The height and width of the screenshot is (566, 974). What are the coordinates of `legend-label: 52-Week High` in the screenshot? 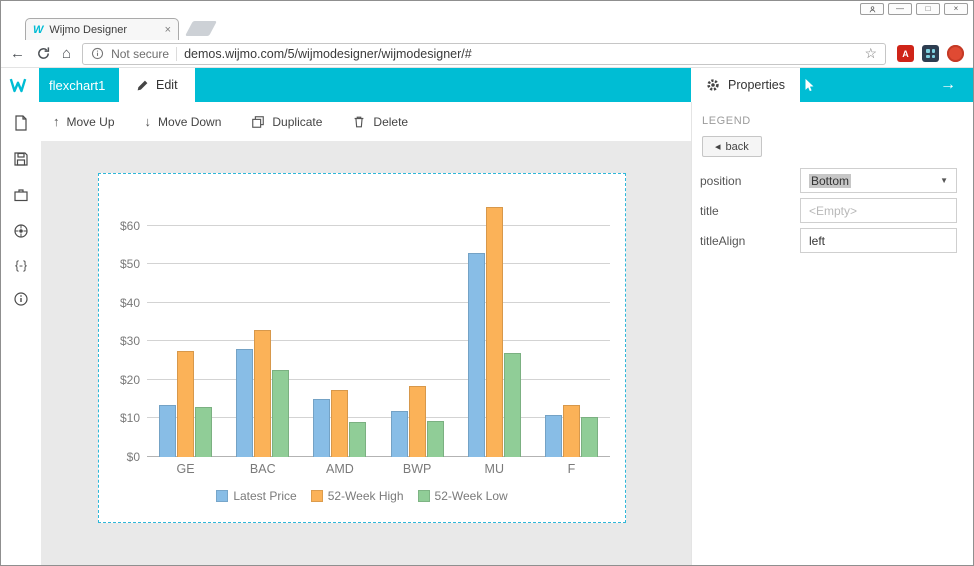 It's located at (365, 496).